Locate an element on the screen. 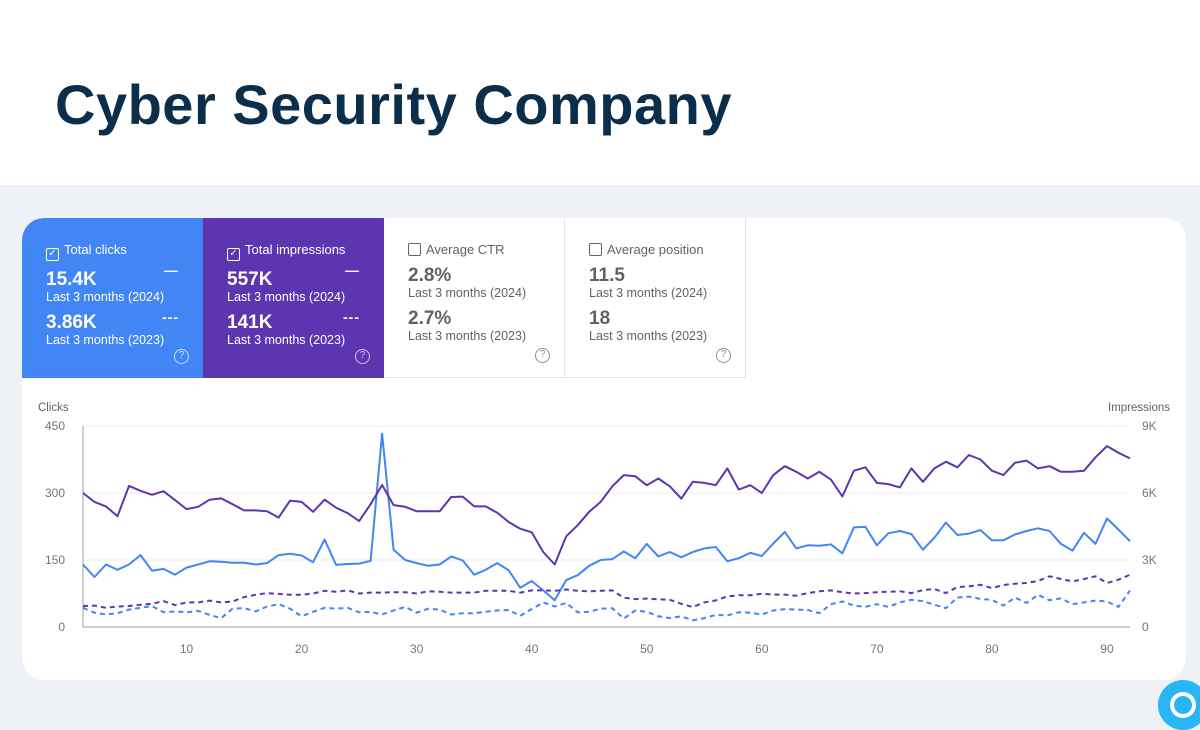  x-tick: 40 is located at coordinates (532, 649).